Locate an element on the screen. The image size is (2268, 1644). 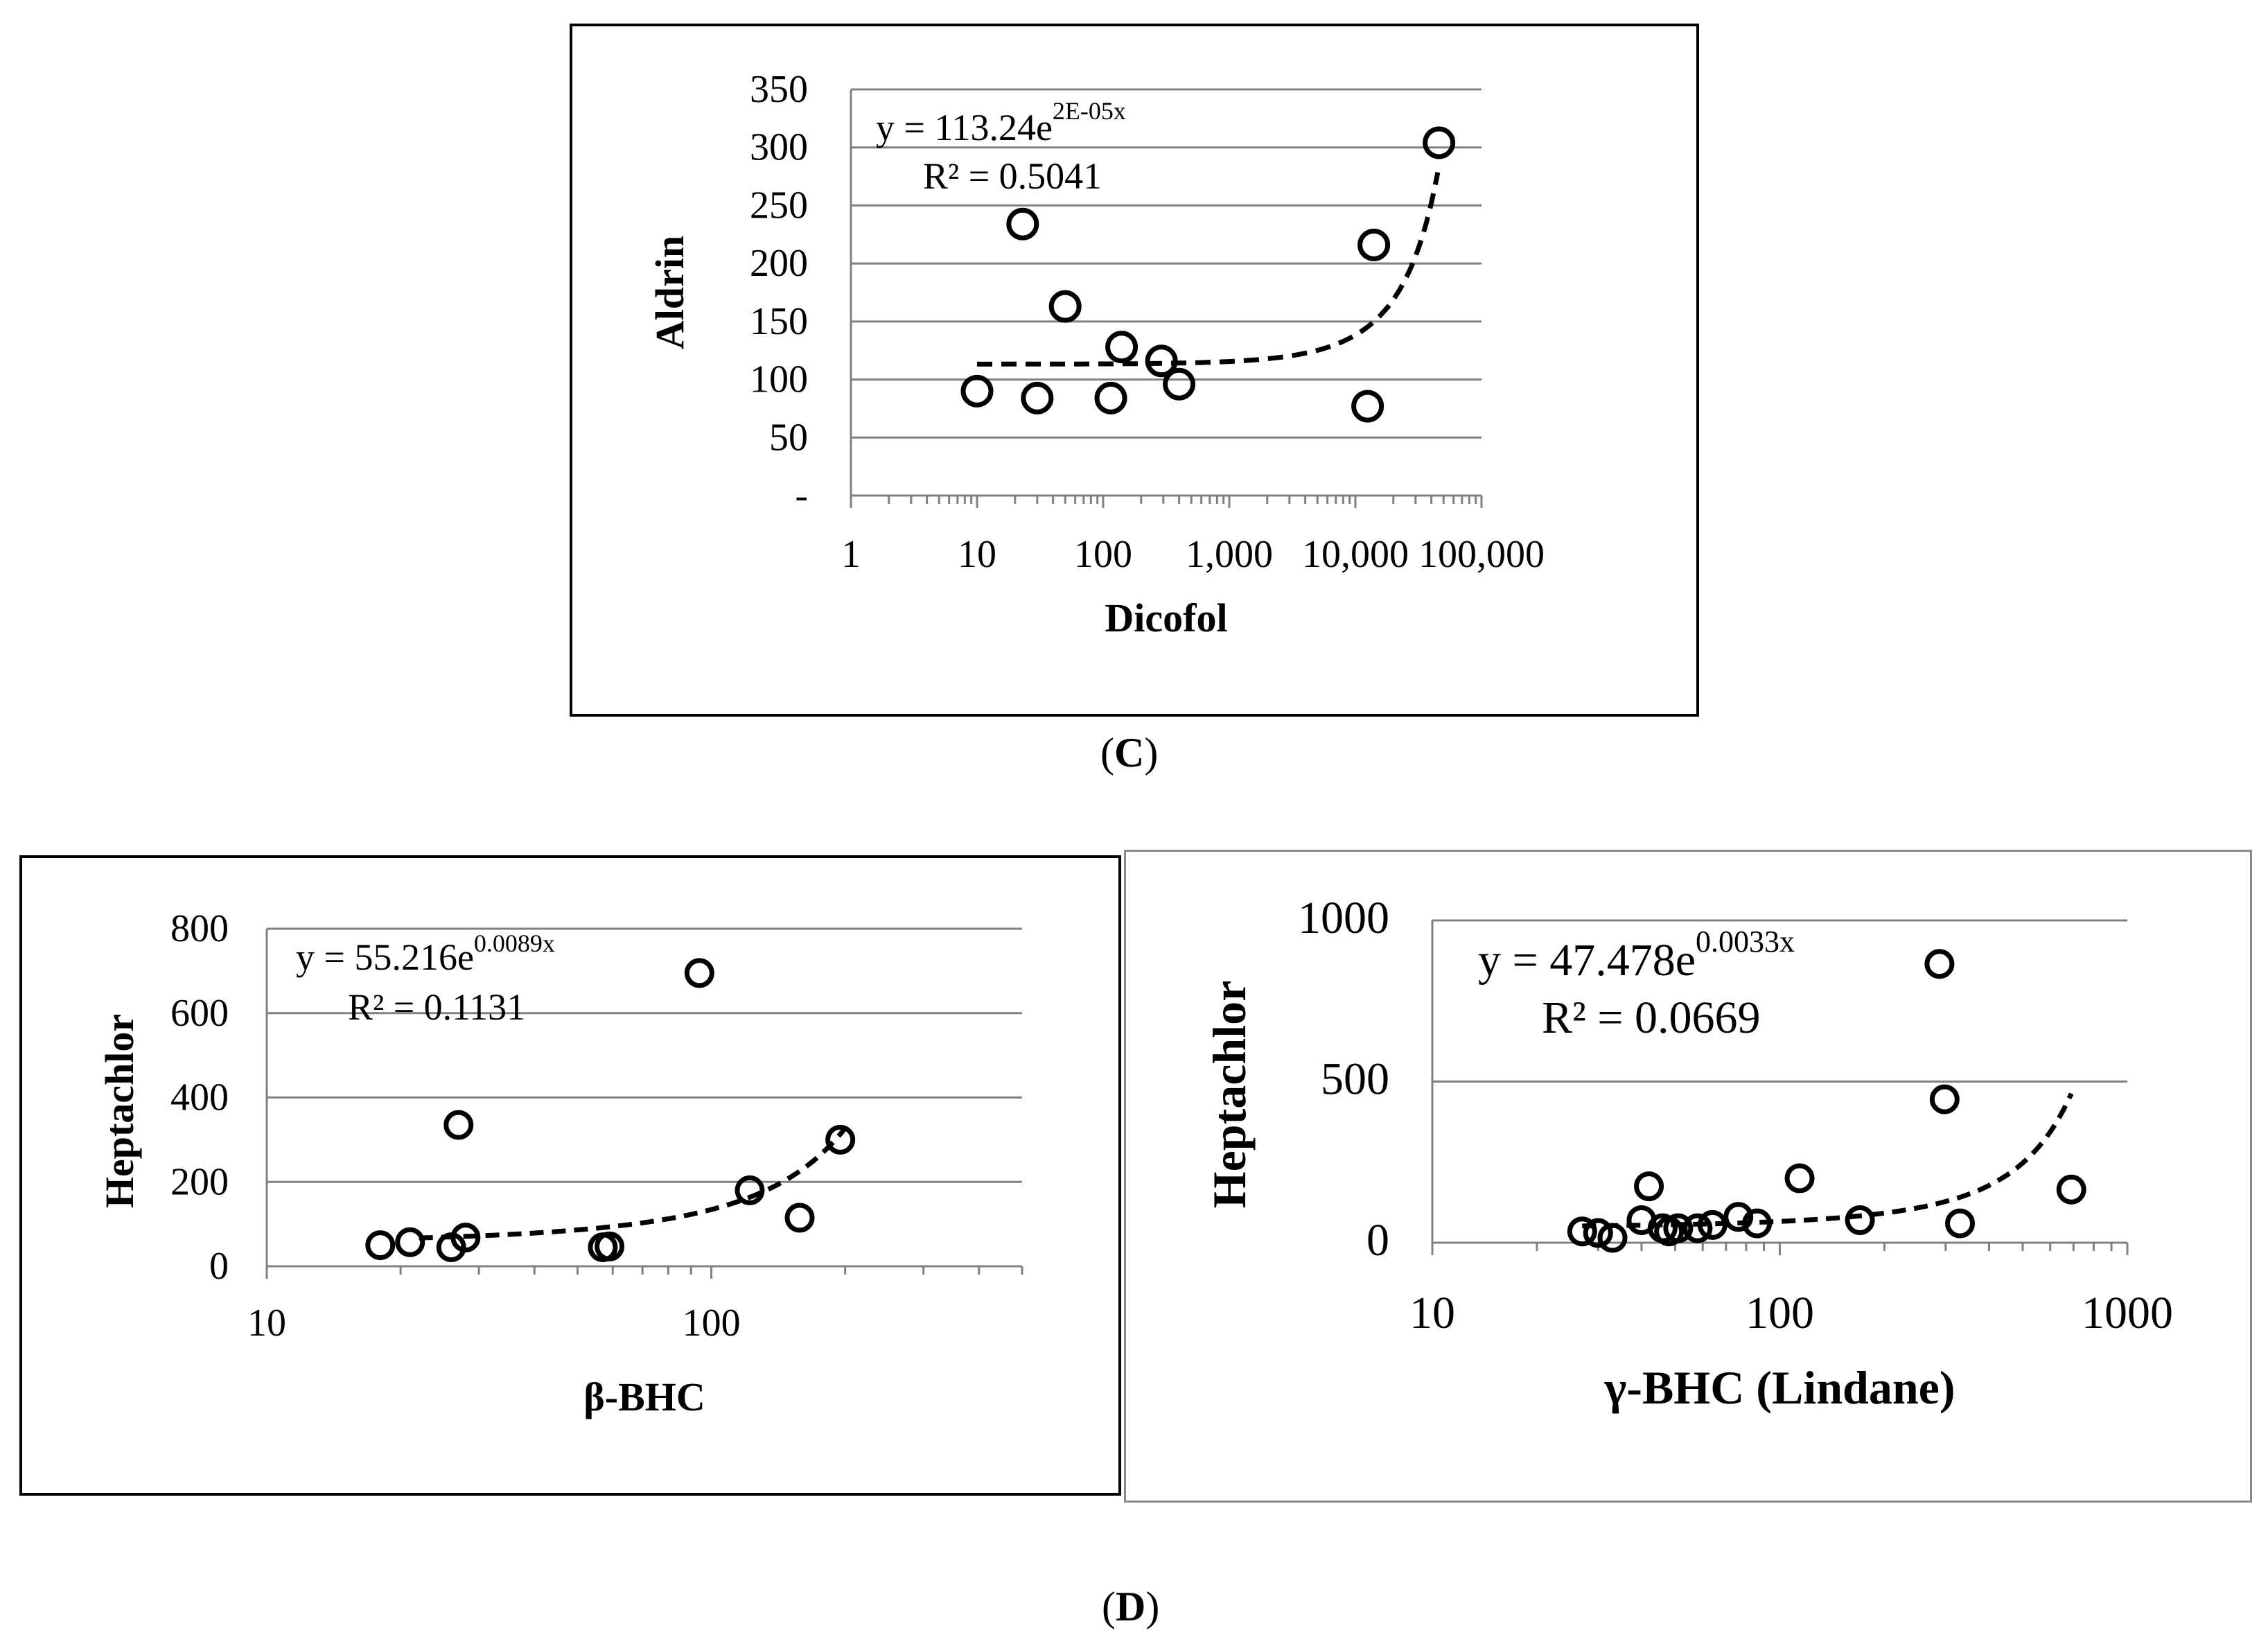
x-tick-label: 100,000 is located at coordinates (1481, 554).